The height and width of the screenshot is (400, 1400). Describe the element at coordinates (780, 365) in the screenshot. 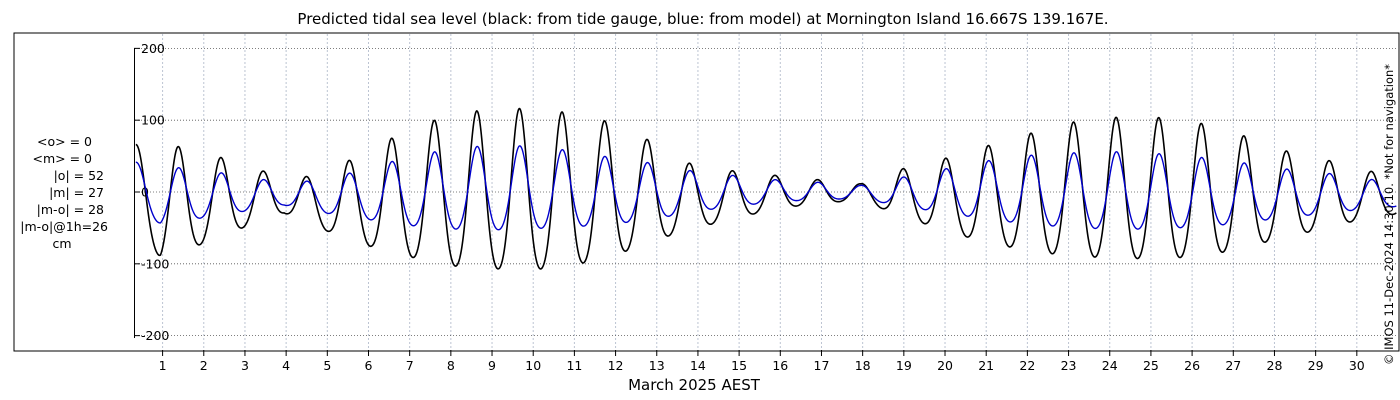

I see `x-tick-label: 16` at that location.